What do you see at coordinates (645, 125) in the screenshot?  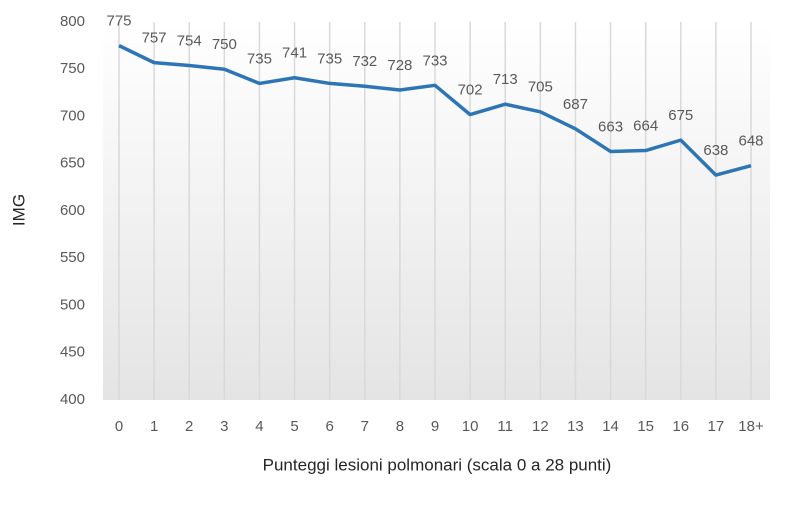 I see `data-label: 664` at bounding box center [645, 125].